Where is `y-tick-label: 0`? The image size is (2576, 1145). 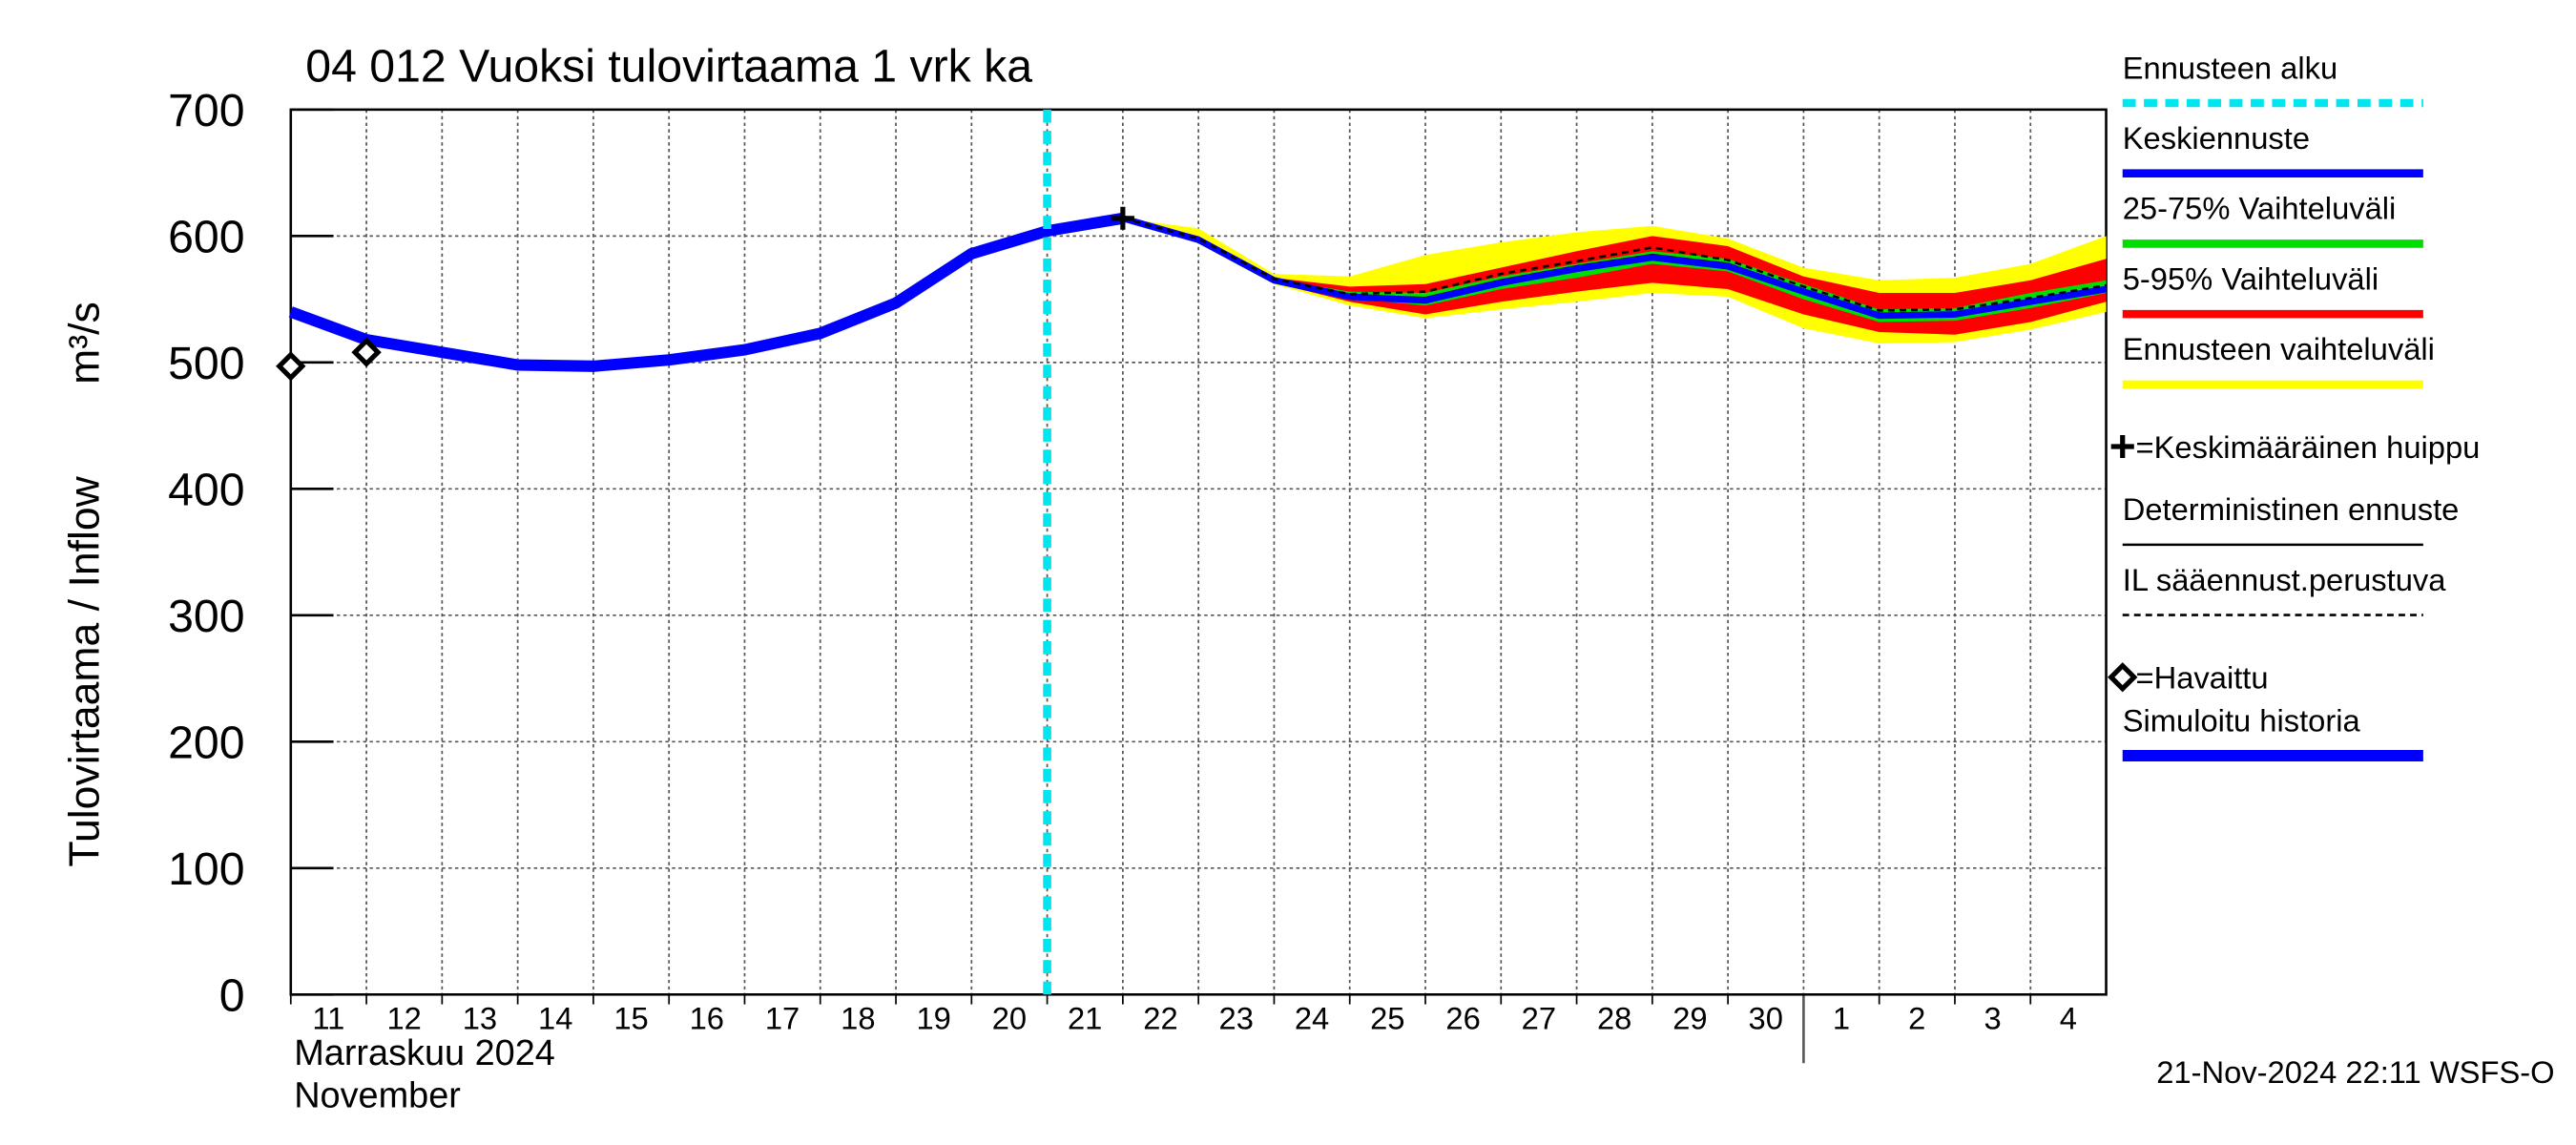 y-tick-label: 0 is located at coordinates (232, 996).